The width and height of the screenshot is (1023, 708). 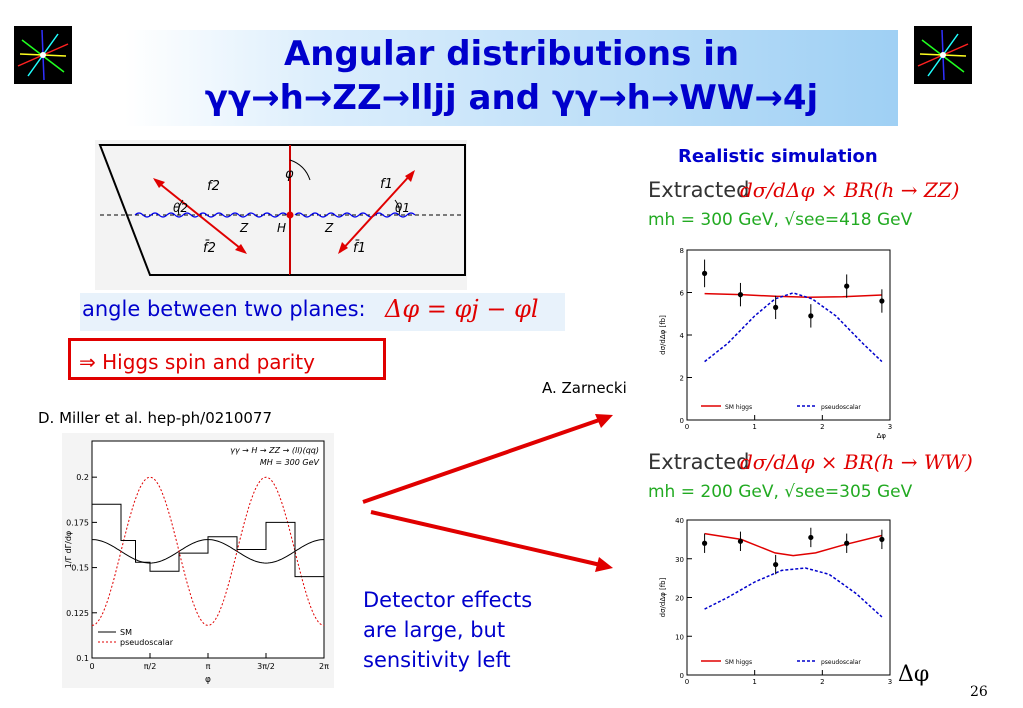 What do you see at coordinates (679, 637) in the screenshot?
I see `y-tick-label: 10` at bounding box center [679, 637].